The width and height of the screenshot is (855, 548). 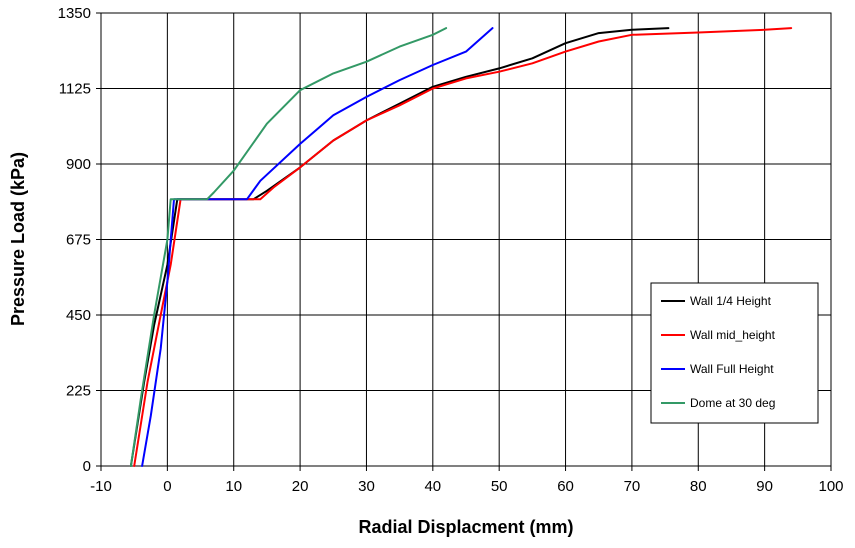 I want to click on x-tick-label: -10, so click(x=101, y=486).